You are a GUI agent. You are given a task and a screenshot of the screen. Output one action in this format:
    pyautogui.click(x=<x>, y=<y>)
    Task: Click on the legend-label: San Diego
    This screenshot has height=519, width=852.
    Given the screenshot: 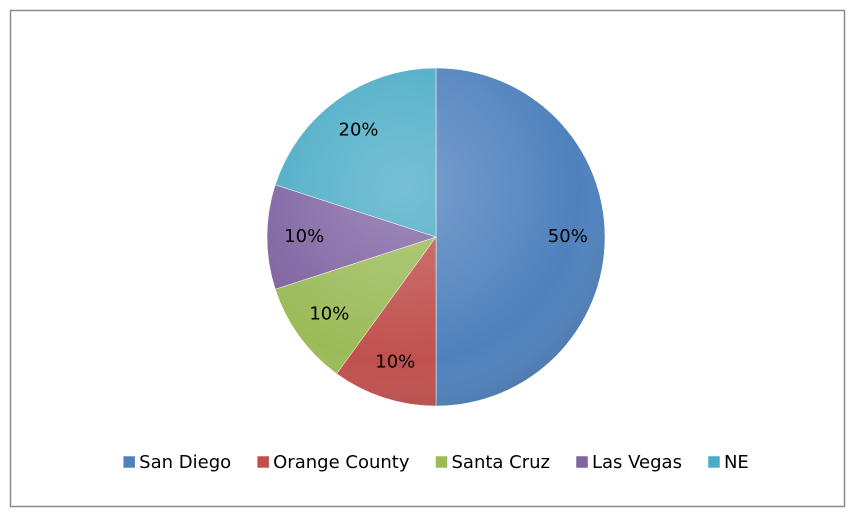 What is the action you would take?
    pyautogui.click(x=185, y=462)
    